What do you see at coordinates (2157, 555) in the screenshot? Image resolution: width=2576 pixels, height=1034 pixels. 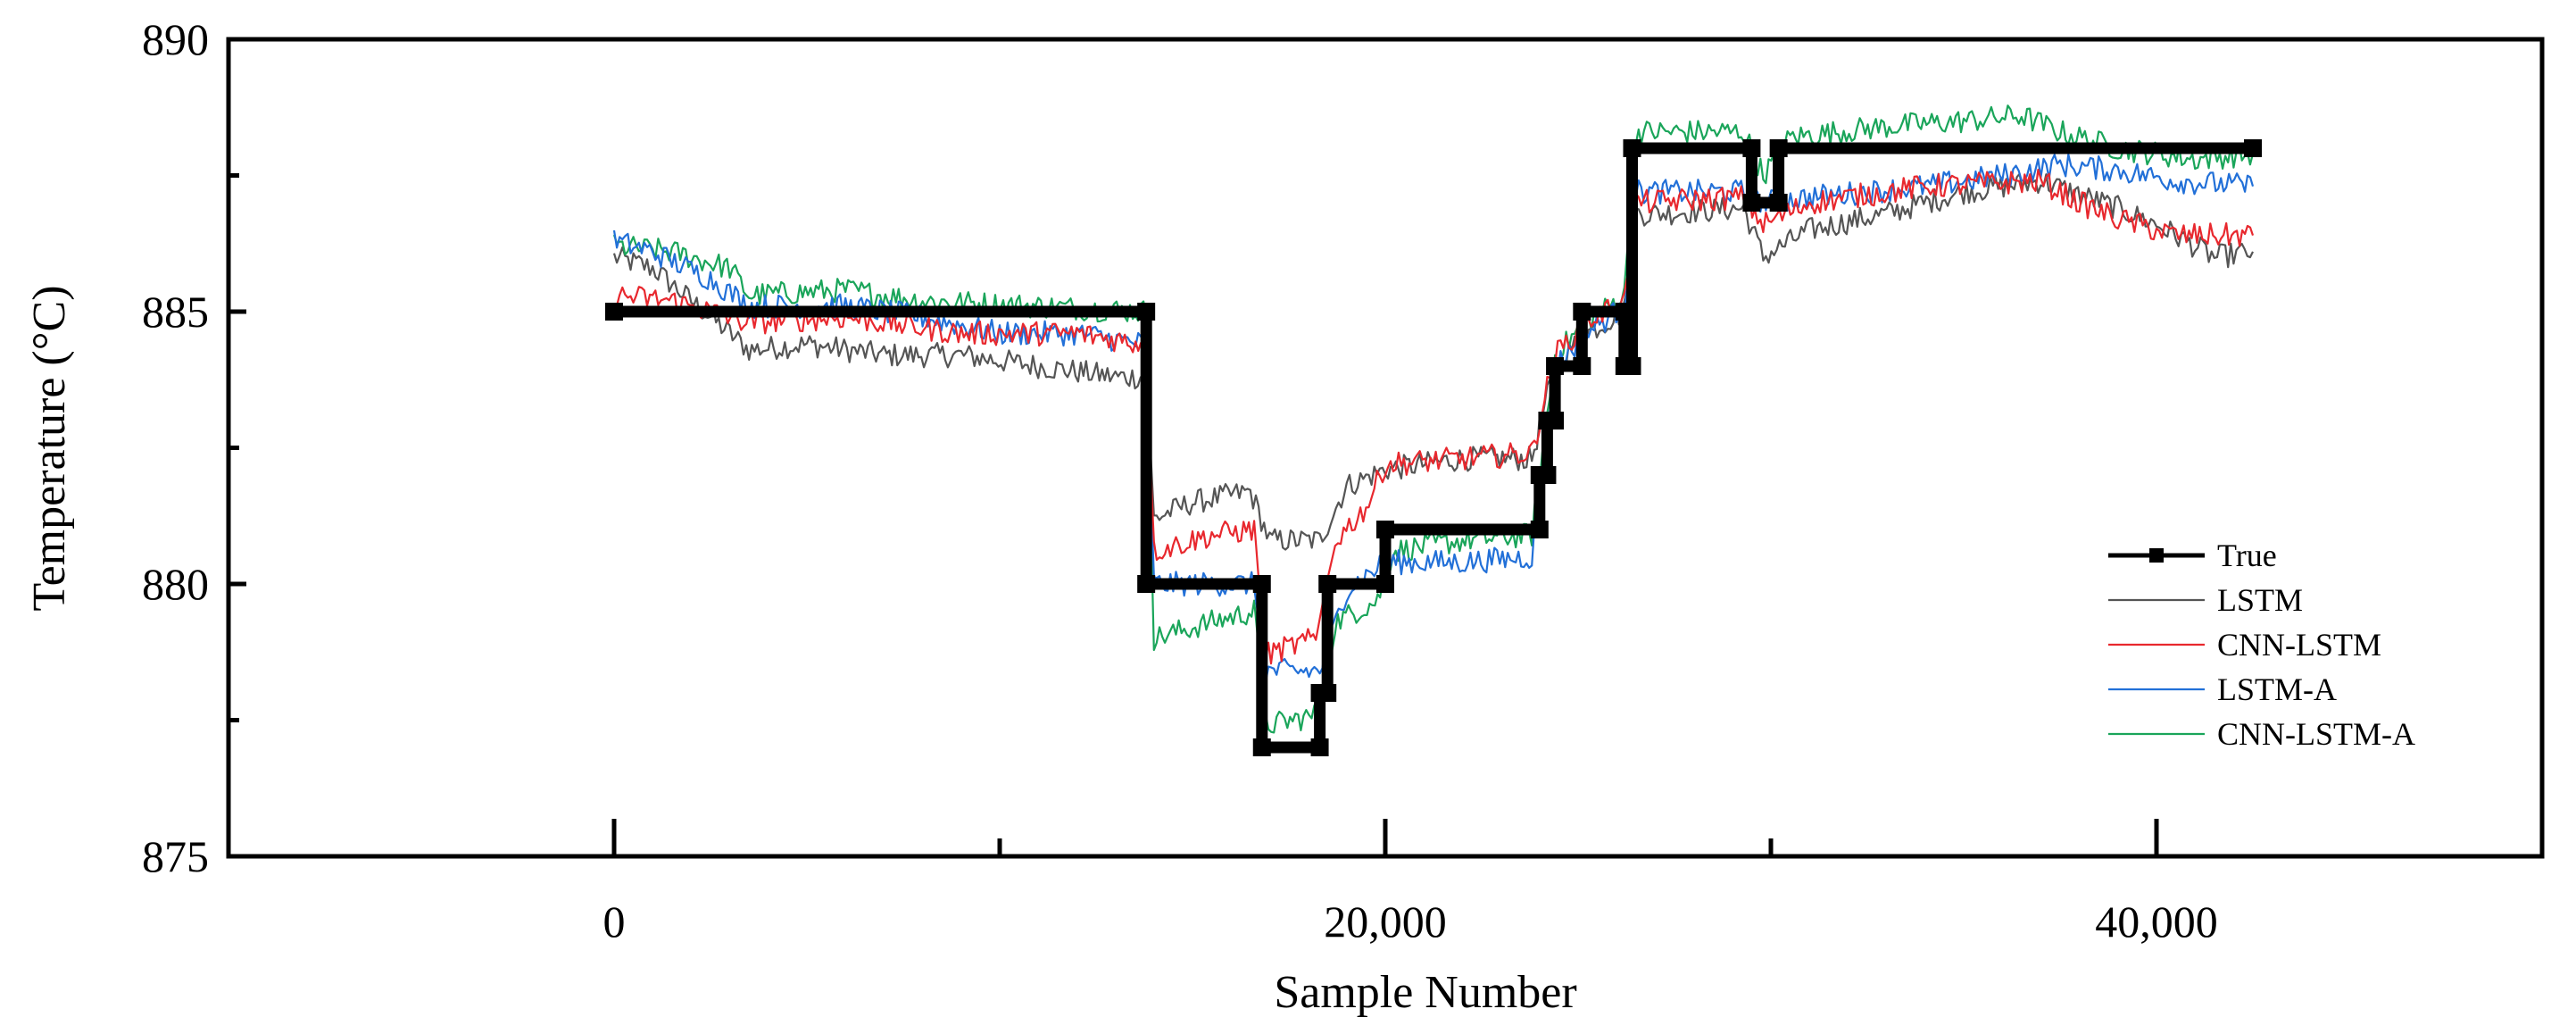 I see `legend-marker-true` at bounding box center [2157, 555].